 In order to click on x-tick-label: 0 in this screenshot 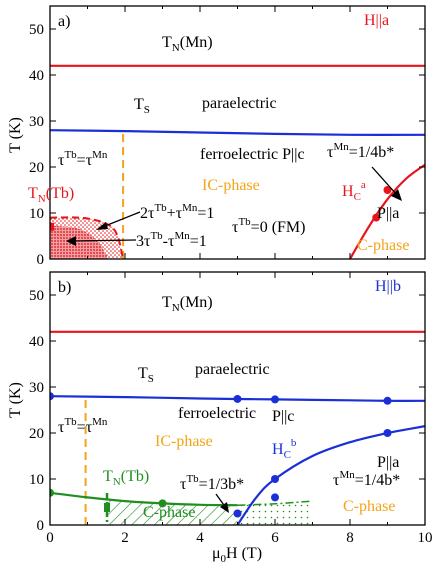, I will do `click(50, 538)`.